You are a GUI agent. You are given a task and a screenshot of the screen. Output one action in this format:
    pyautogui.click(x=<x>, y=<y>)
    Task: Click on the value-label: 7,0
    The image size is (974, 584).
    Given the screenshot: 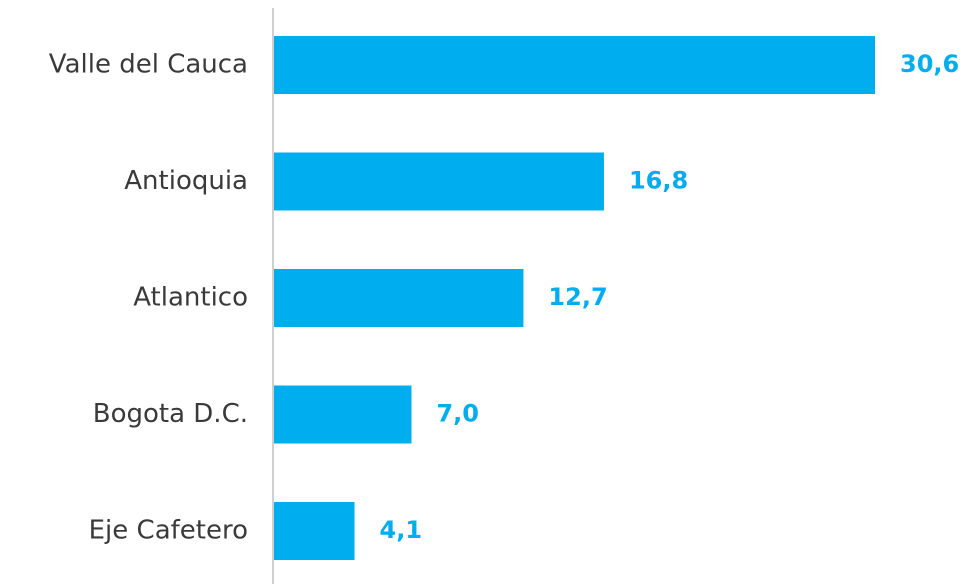 What is the action you would take?
    pyautogui.click(x=457, y=414)
    